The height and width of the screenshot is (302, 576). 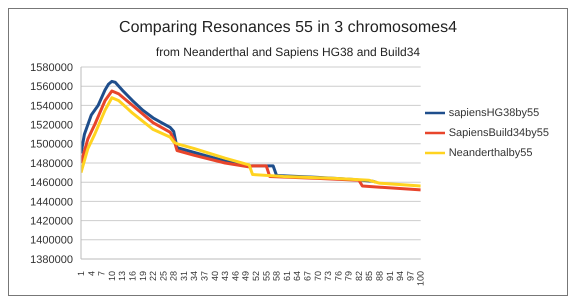 I want to click on x-tick-label: 16, so click(x=132, y=276).